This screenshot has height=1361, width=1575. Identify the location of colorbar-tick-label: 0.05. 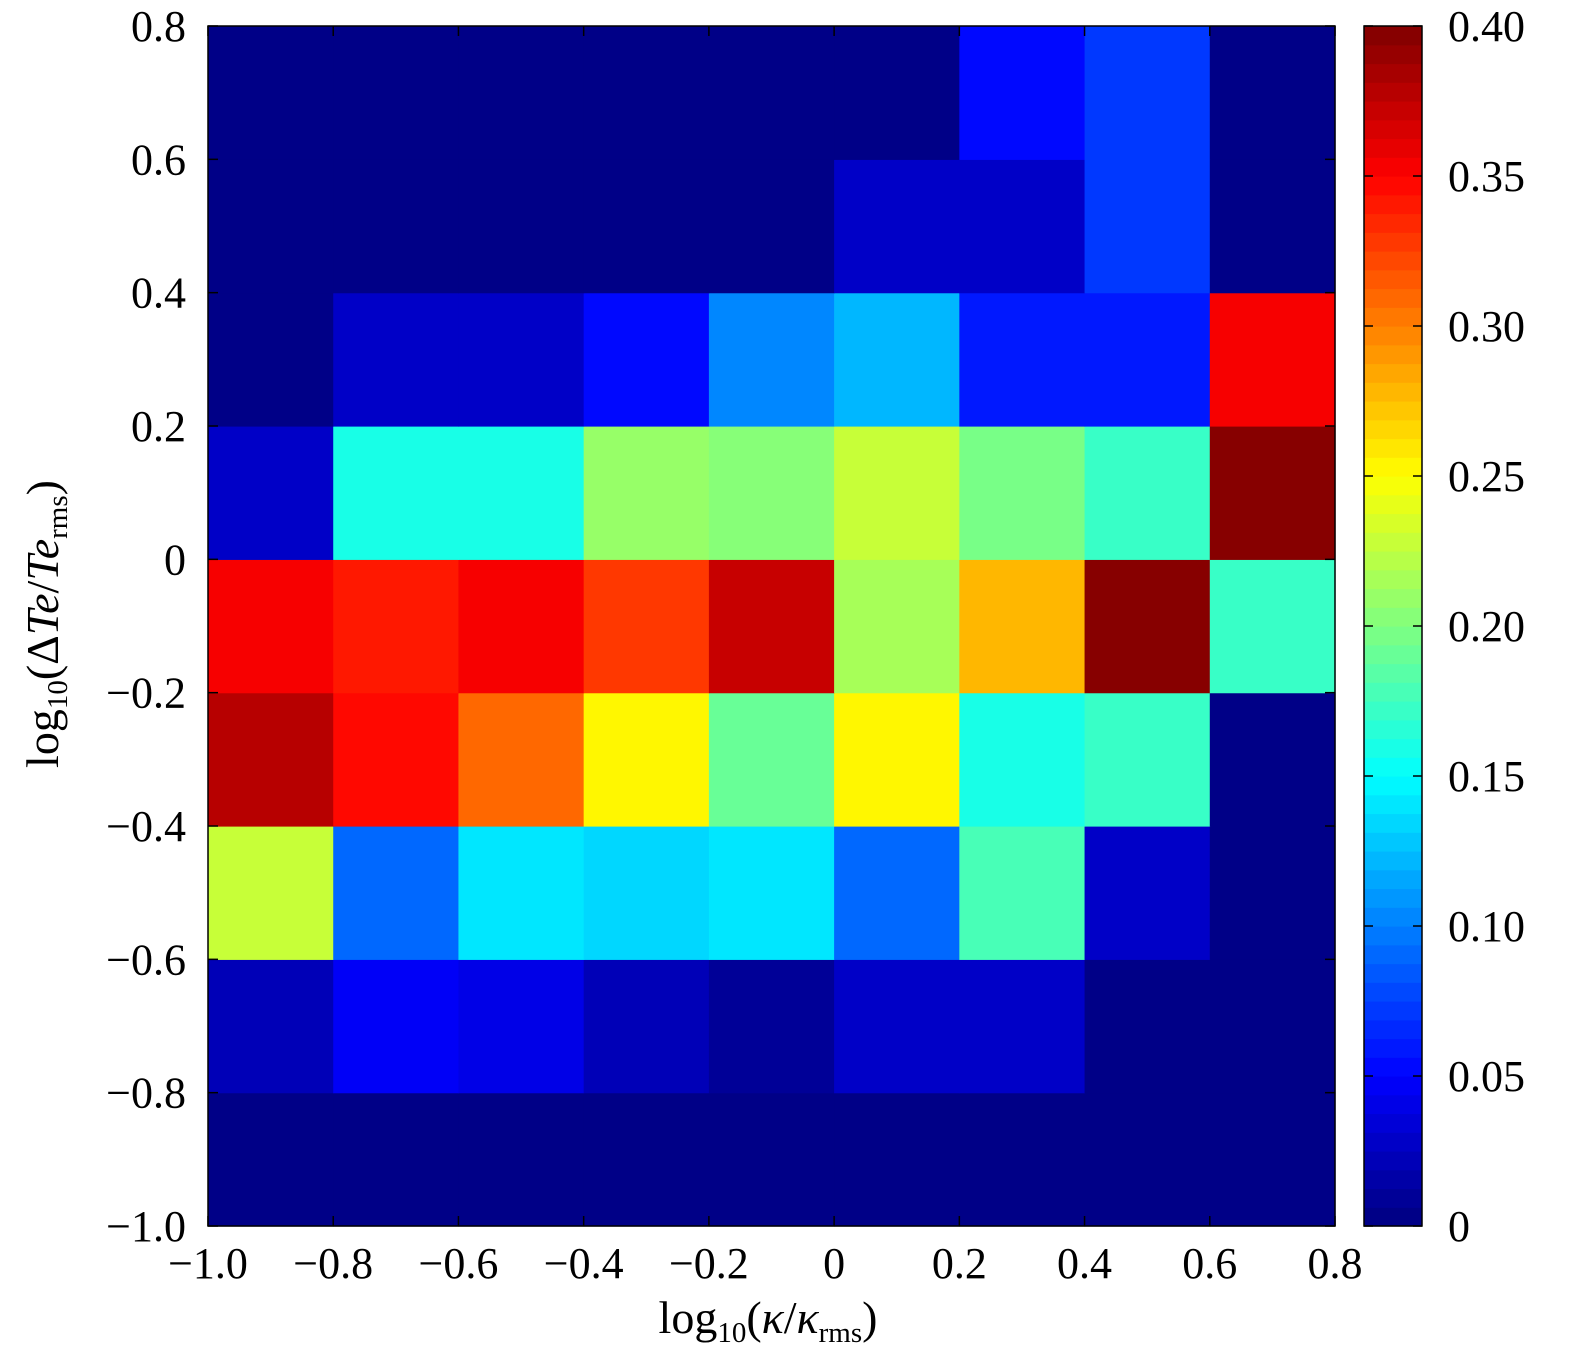
(1486, 1076).